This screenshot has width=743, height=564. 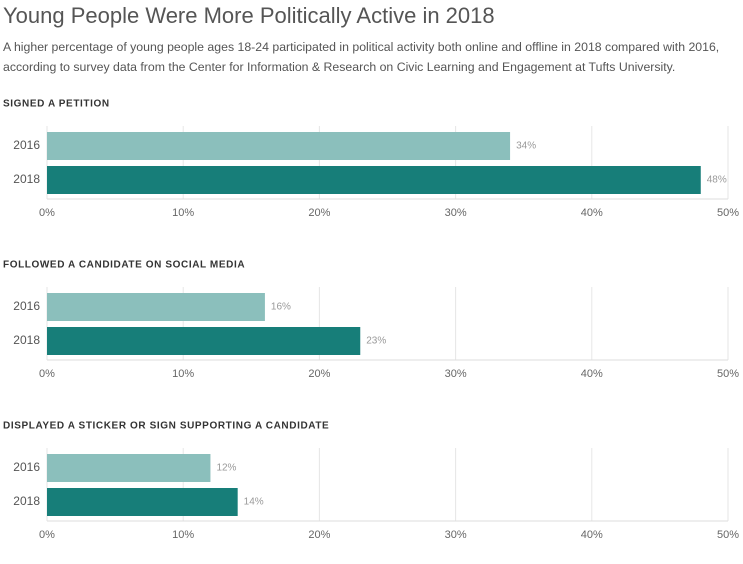 I want to click on value-label: 34%, so click(x=526, y=146).